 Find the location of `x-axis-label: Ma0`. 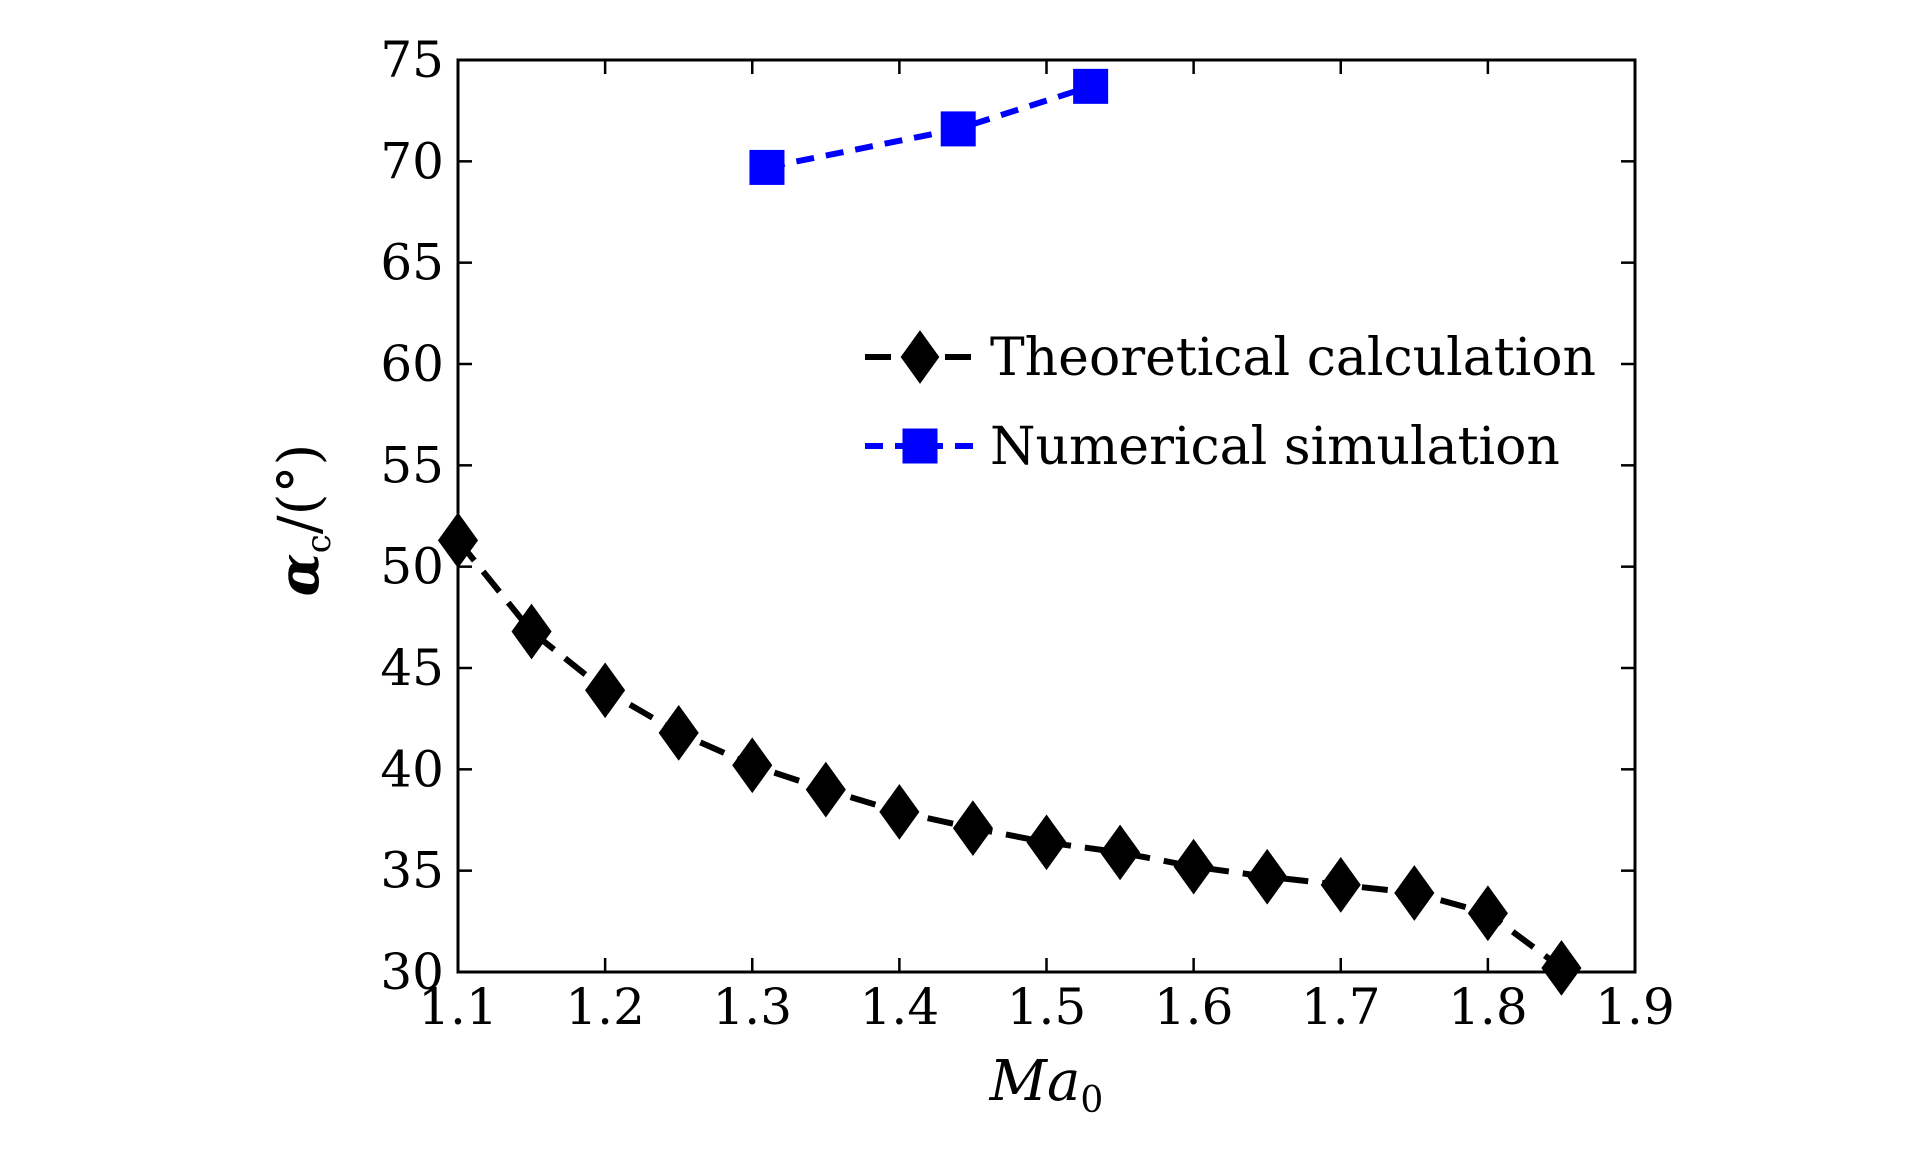

x-axis-label: Ma0 is located at coordinates (1046, 1085).